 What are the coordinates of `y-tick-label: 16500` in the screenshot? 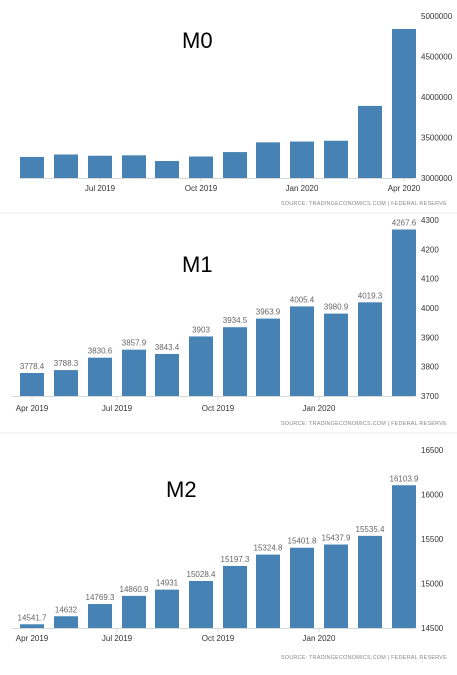 It's located at (432, 450).